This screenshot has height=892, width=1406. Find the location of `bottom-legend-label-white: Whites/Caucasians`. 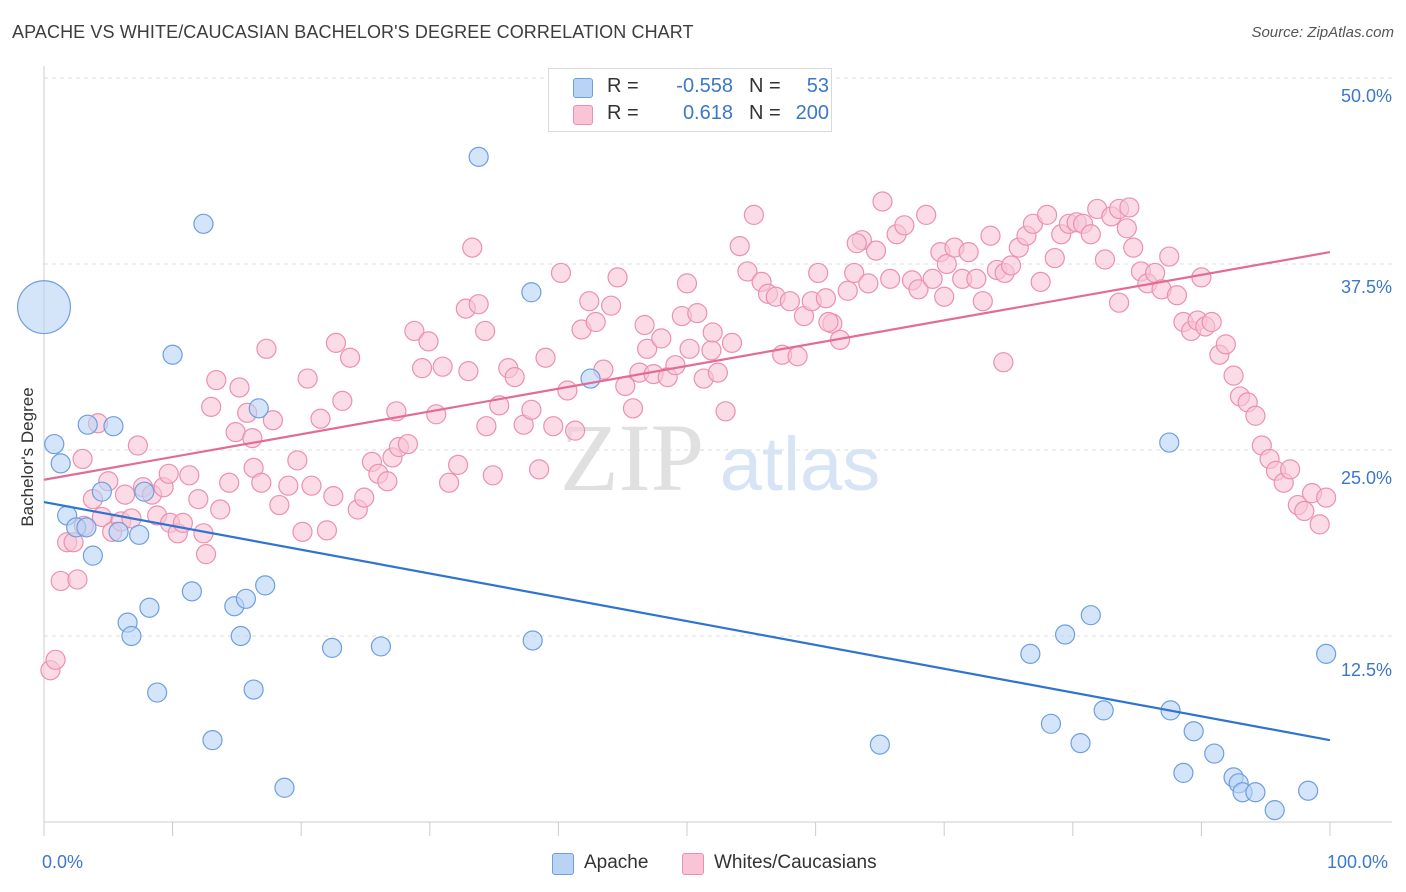

bottom-legend-label-white: Whites/Caucasians is located at coordinates (795, 862).